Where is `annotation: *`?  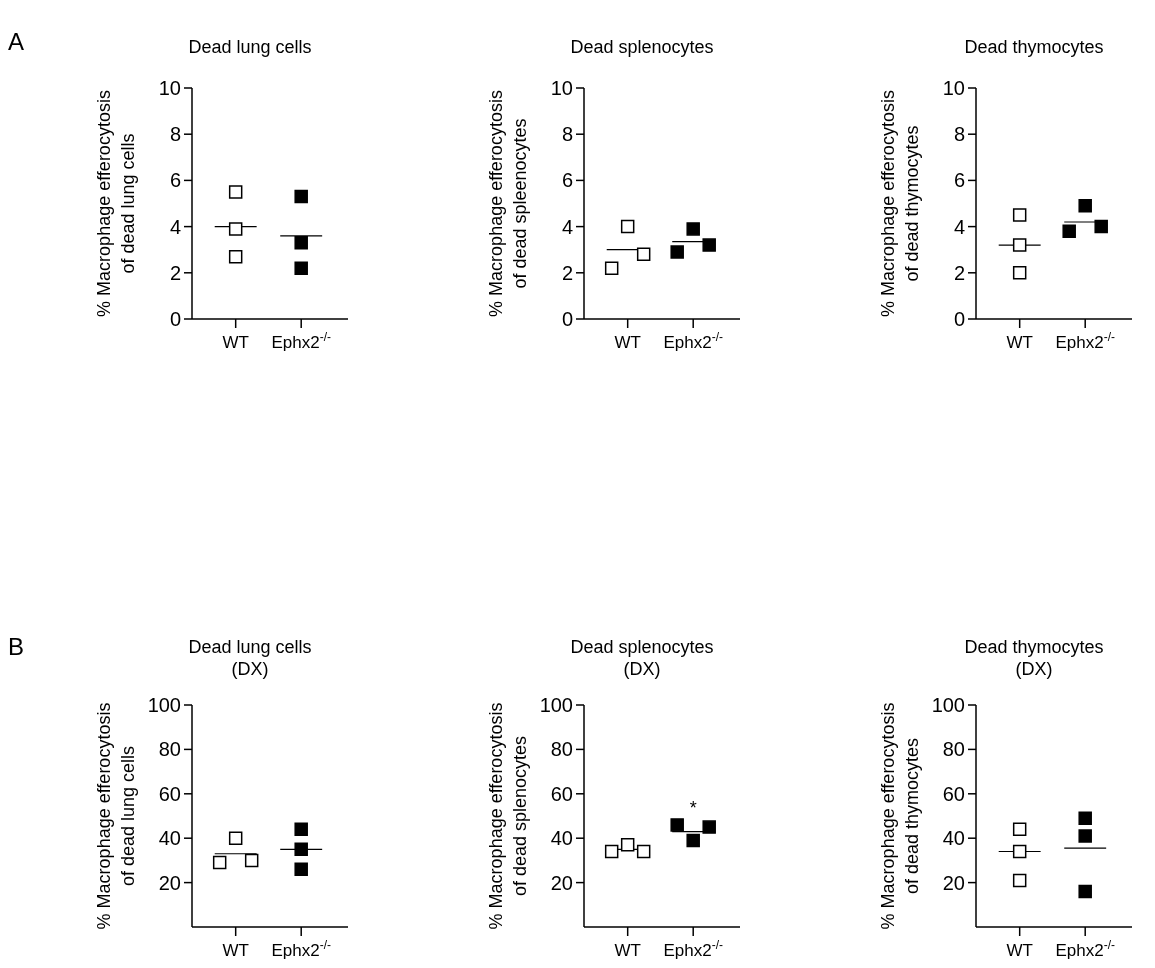 annotation: * is located at coordinates (693, 807).